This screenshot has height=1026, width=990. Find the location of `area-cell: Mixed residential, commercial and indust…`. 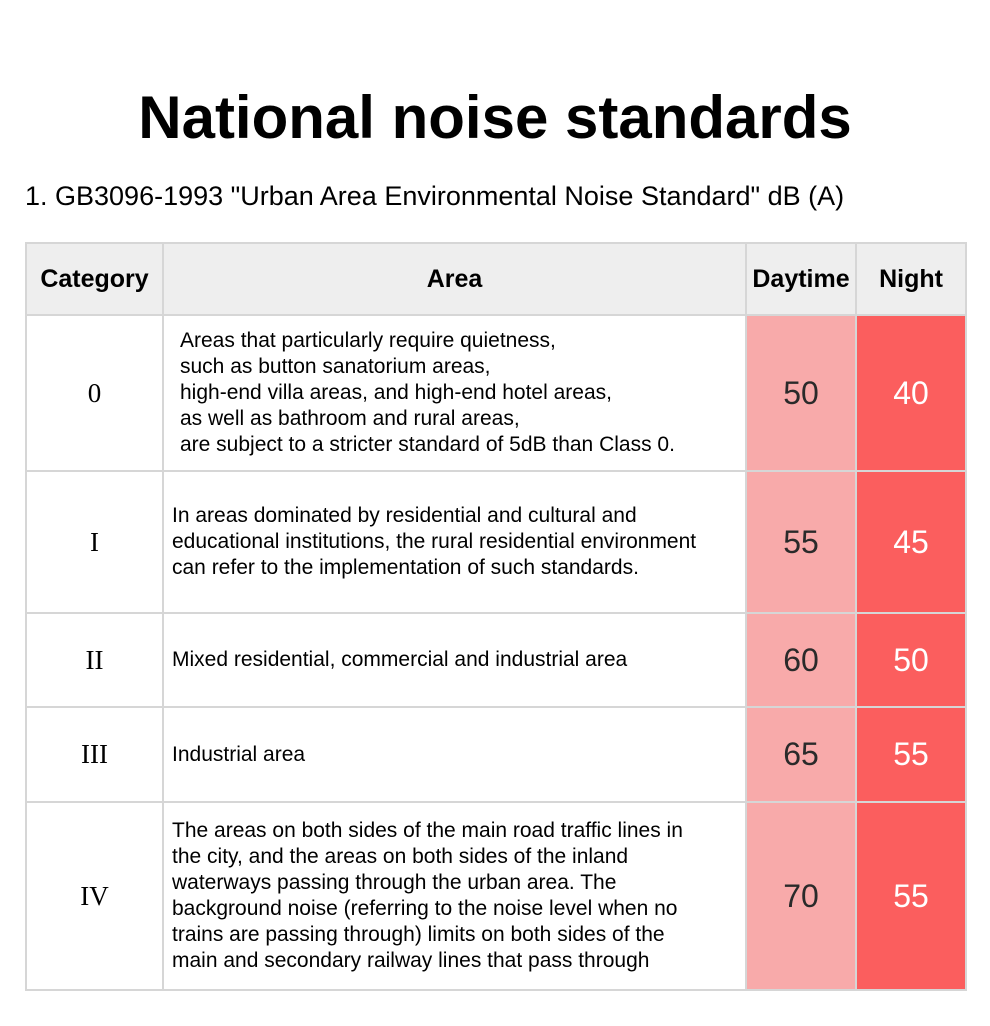

area-cell: Mixed residential, commercial and indust… is located at coordinates (454, 660).